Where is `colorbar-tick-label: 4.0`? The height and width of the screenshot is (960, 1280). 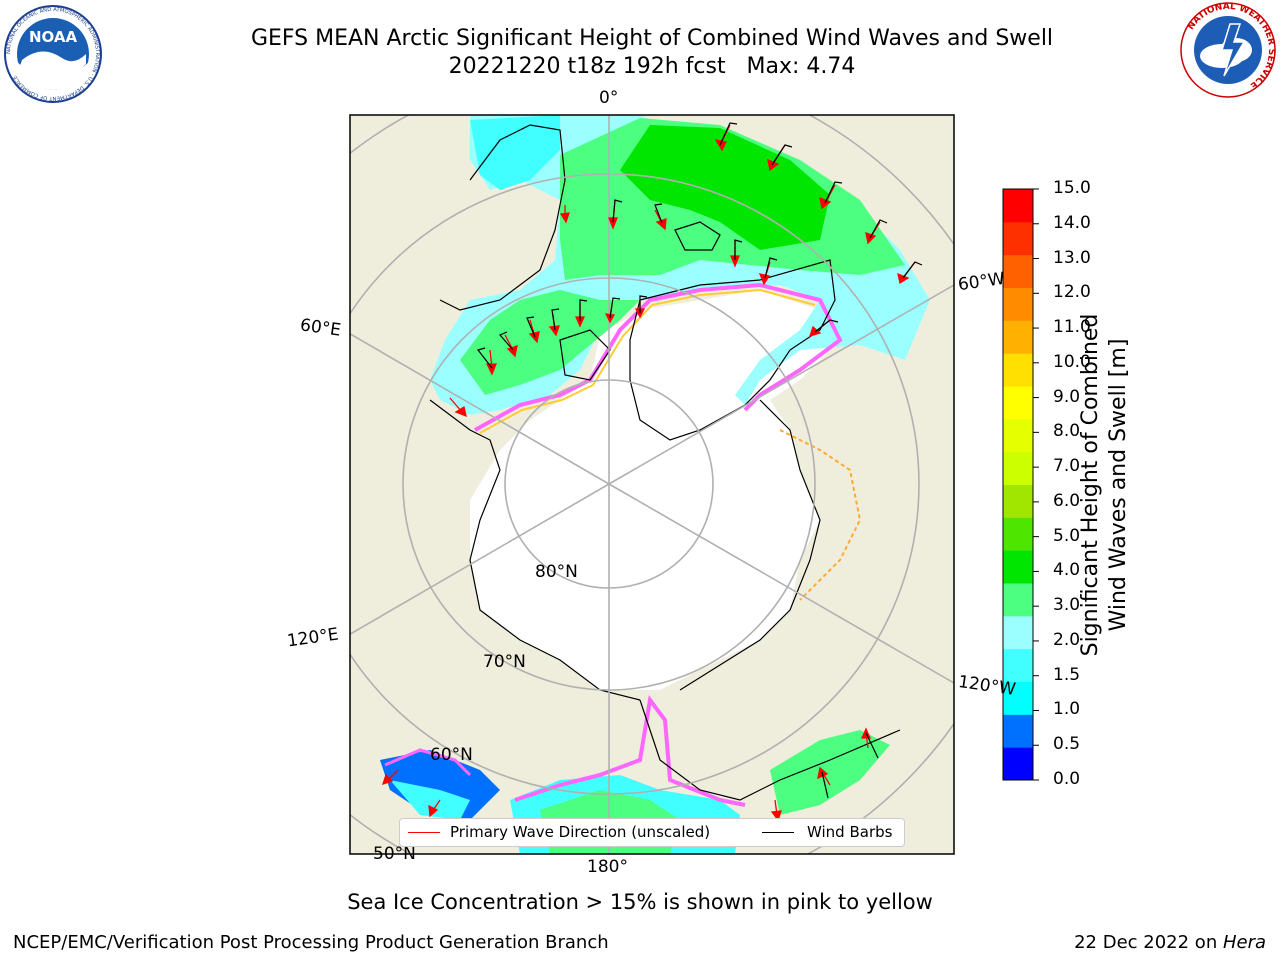
colorbar-tick-label: 4.0 is located at coordinates (1067, 570).